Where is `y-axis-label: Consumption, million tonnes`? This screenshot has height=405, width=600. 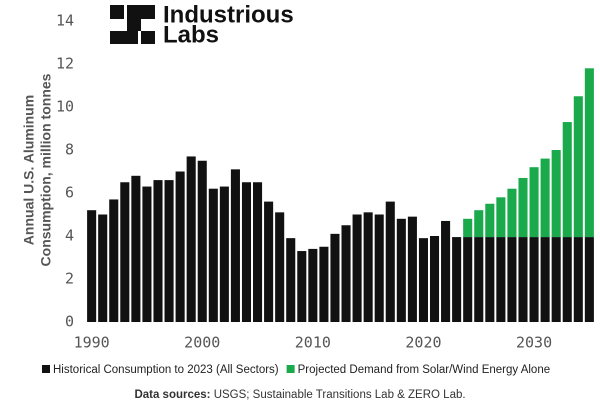 y-axis-label: Consumption, million tonnes is located at coordinates (46, 169).